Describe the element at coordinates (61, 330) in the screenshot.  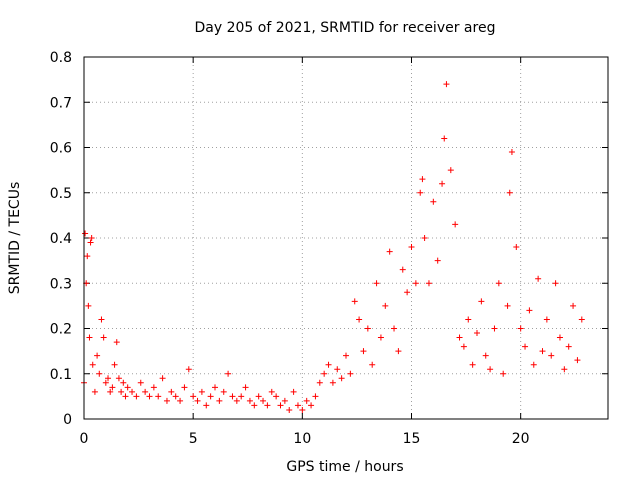
I see `y-tick-label: 0.2` at that location.